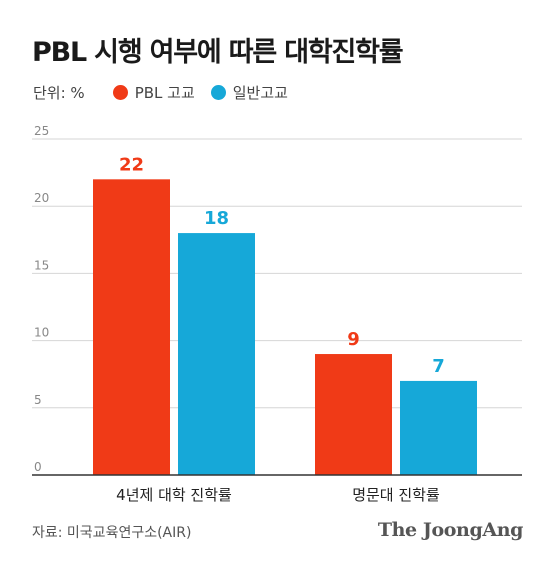 The image size is (559, 564). Describe the element at coordinates (450, 530) in the screenshot. I see `publisher-logo: The JoongAng` at that location.